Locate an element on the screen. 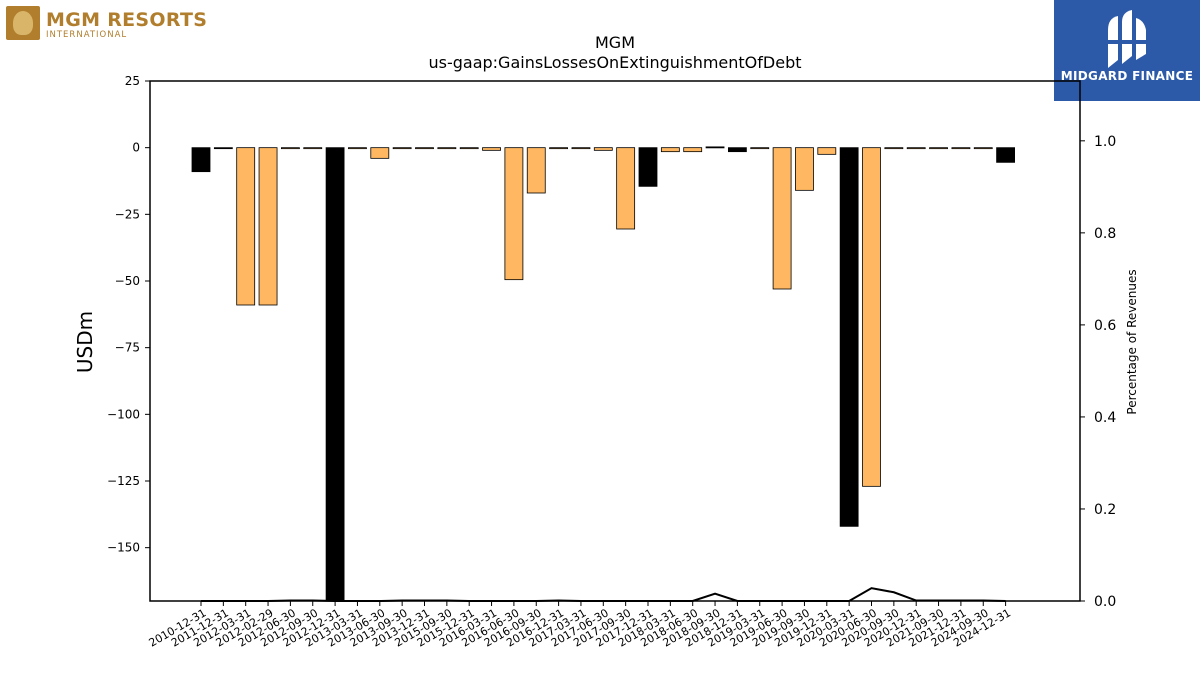 This screenshot has height=675, width=1200. y-tick-label: −75 is located at coordinates (127, 348).